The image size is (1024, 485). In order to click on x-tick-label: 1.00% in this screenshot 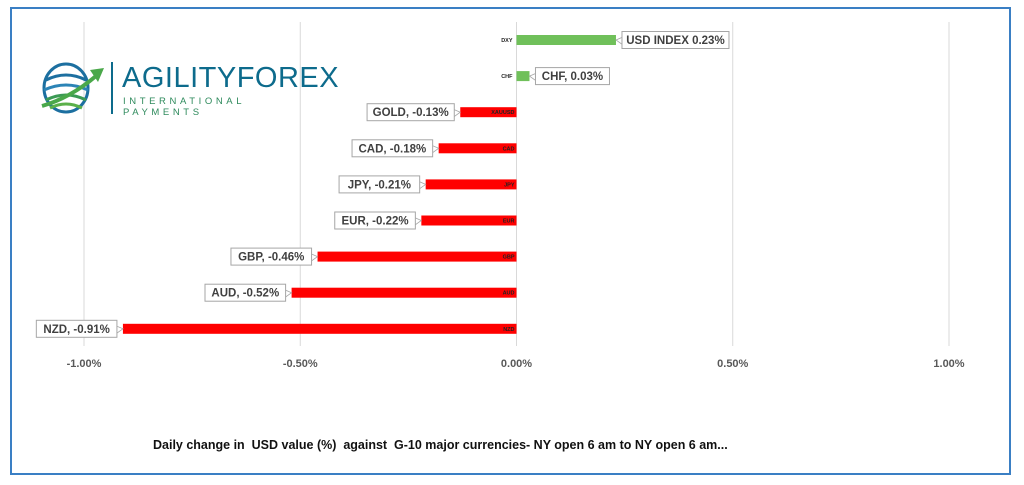, I will do `click(948, 364)`.